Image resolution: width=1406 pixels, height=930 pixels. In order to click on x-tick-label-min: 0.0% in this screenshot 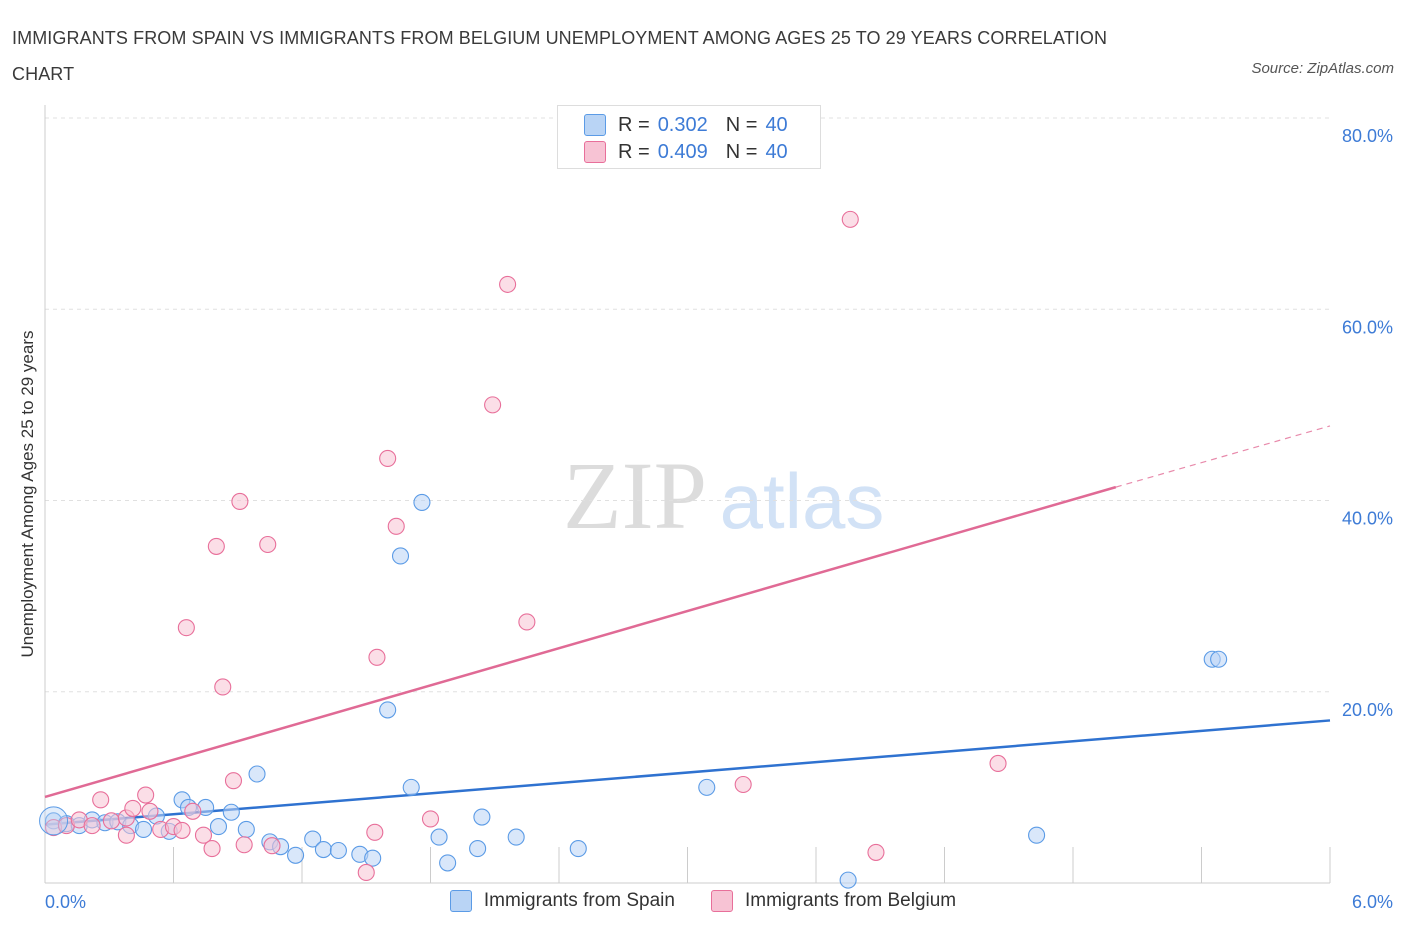, I will do `click(65, 902)`.